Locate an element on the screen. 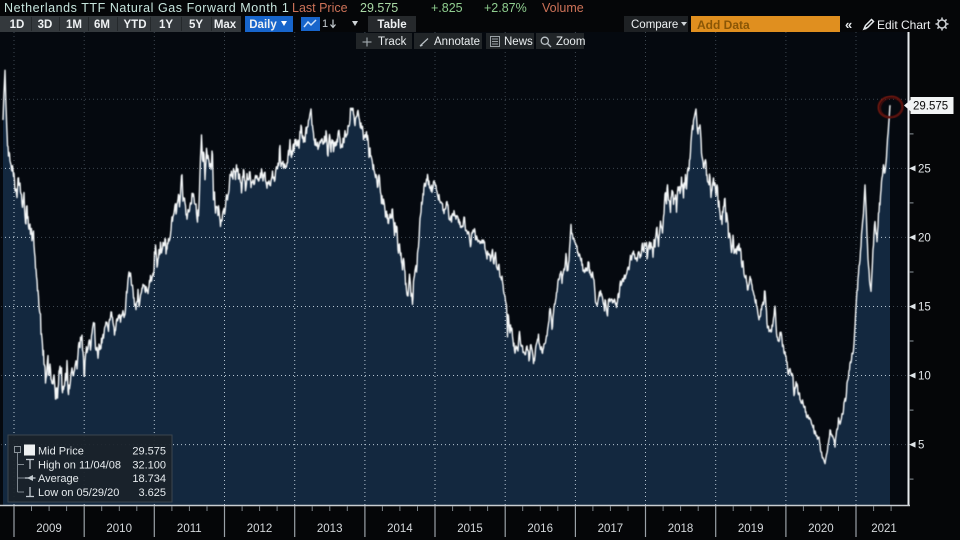 The image size is (960, 540). svg-text: 2019 is located at coordinates (751, 529).